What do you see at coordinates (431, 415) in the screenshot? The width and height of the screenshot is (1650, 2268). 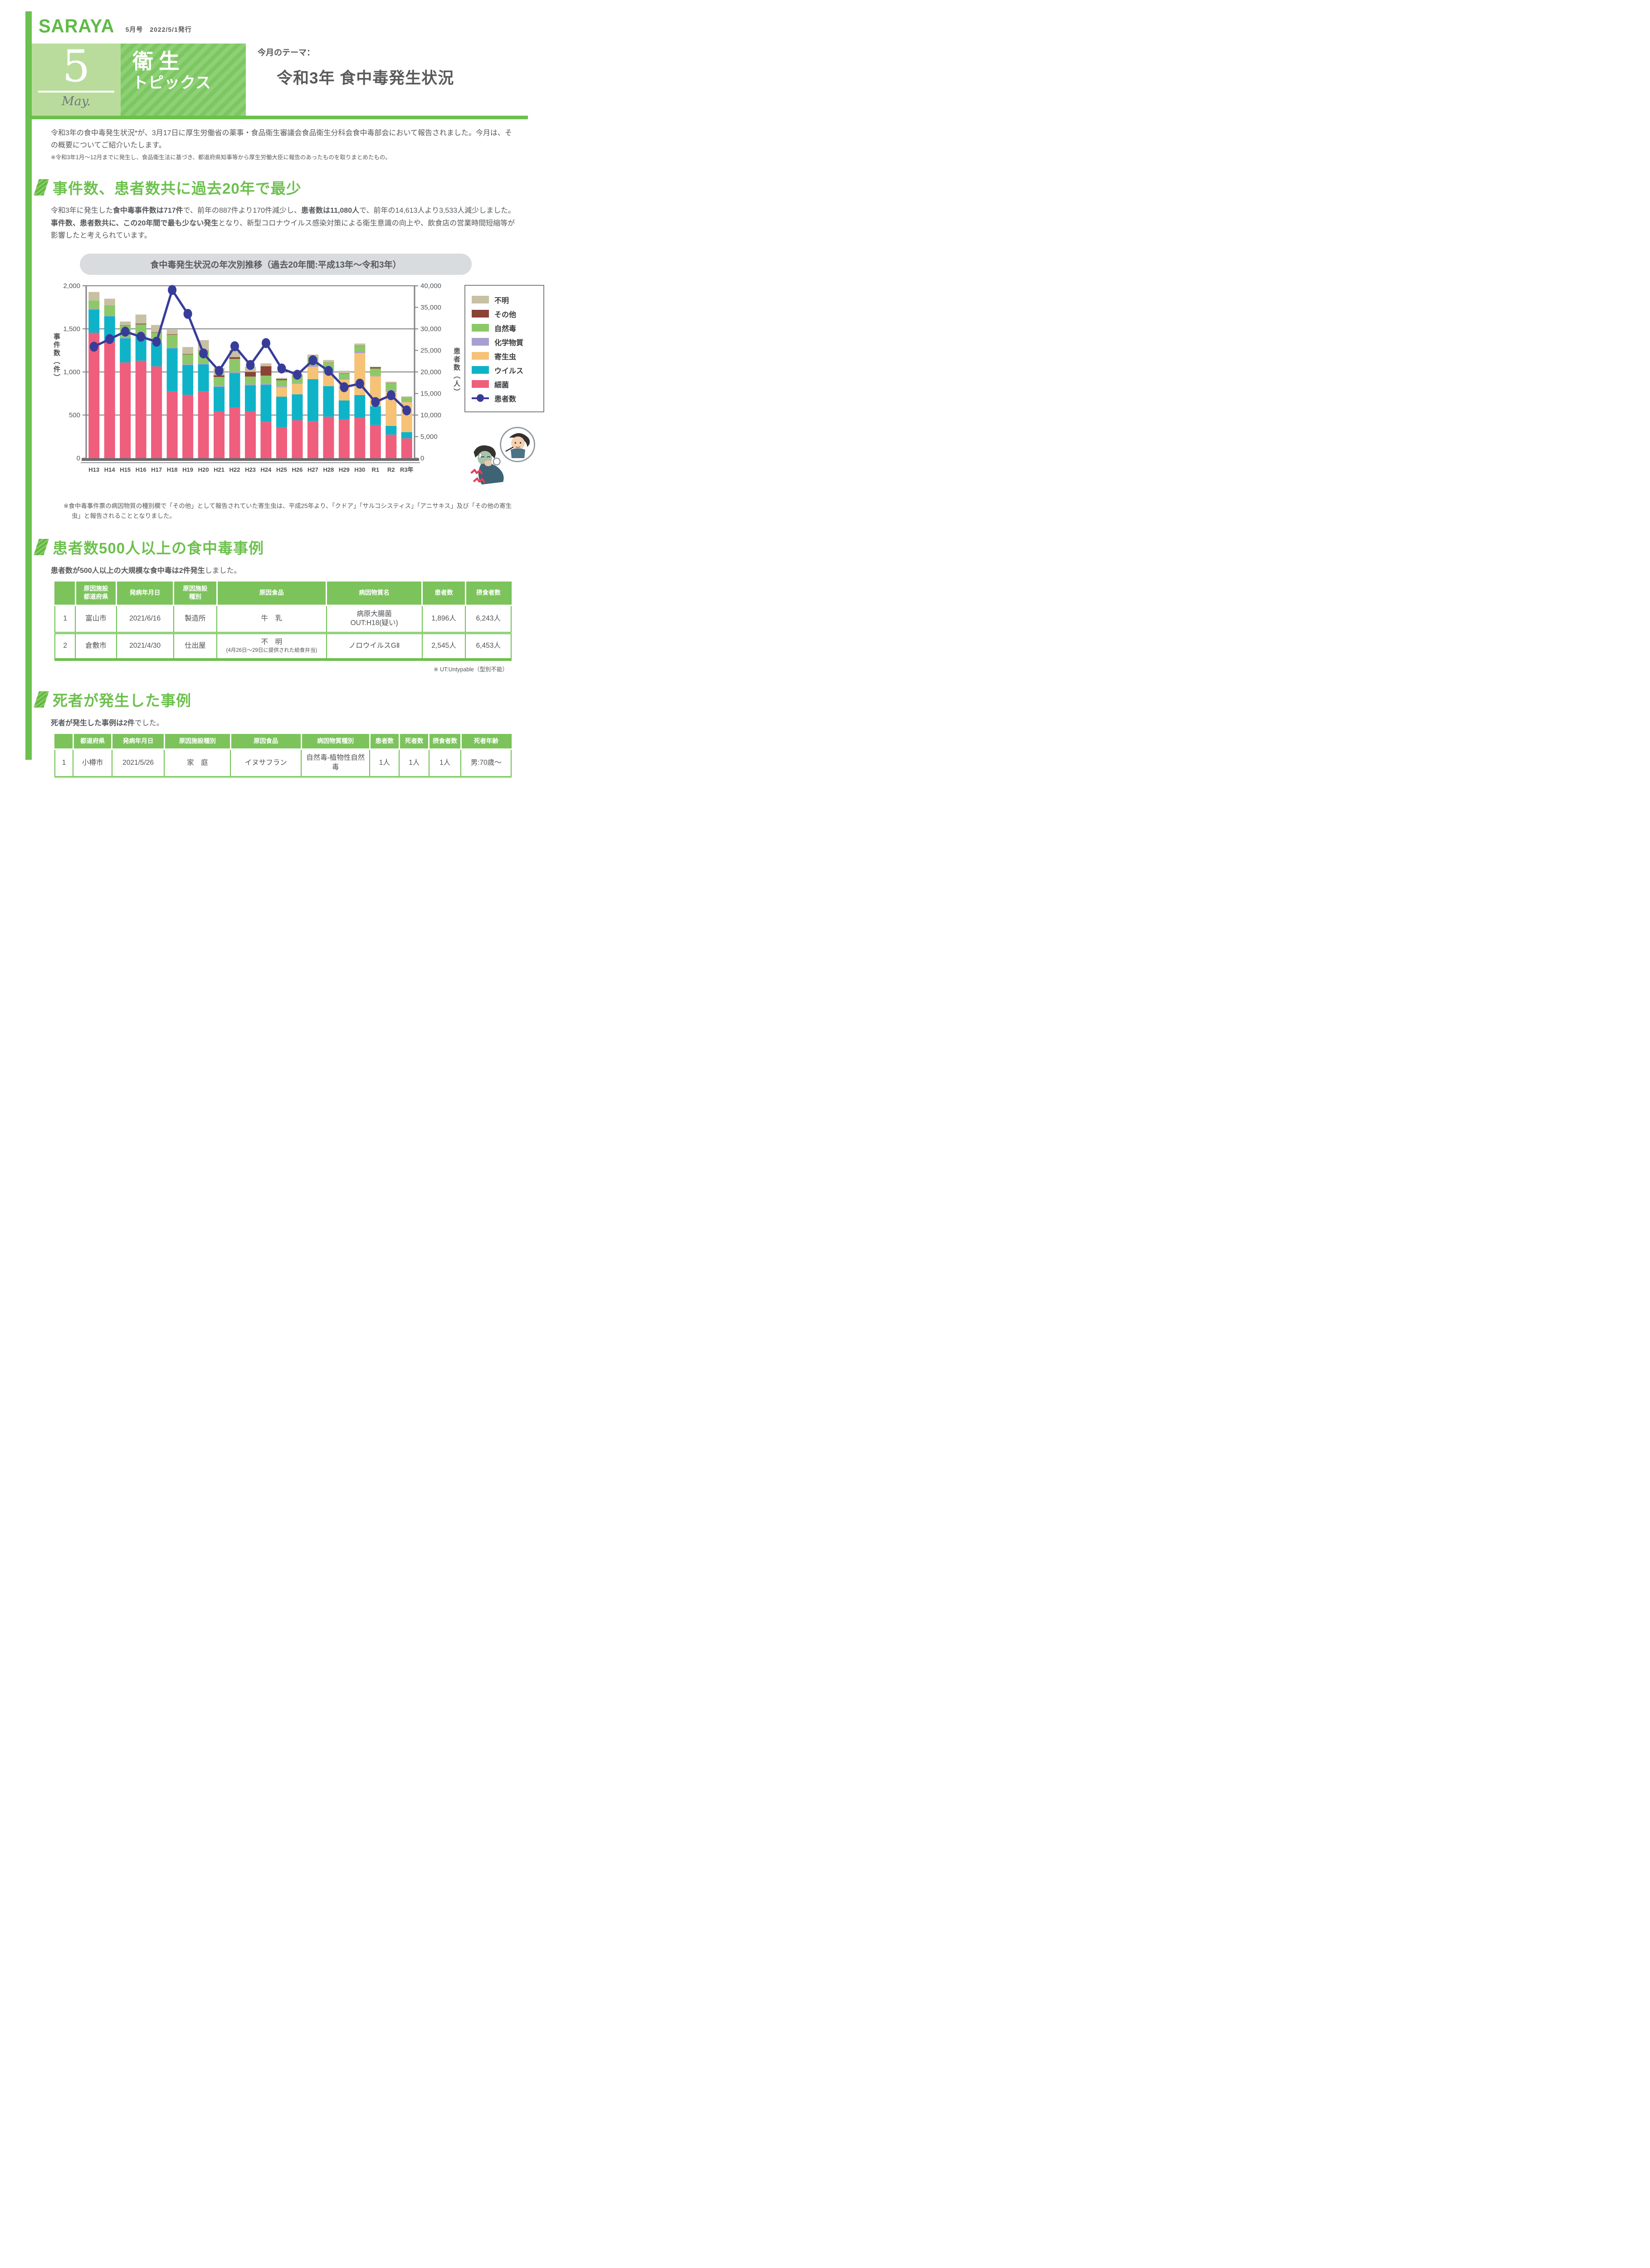 I see `right-tick-label: 10,000` at bounding box center [431, 415].